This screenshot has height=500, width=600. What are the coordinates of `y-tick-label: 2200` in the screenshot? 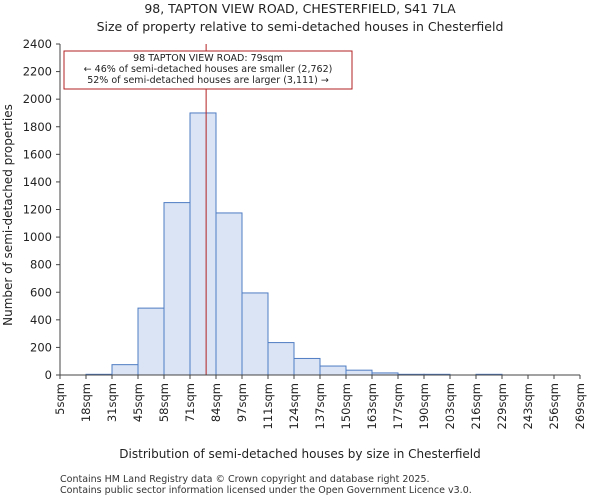 It's located at (37, 72).